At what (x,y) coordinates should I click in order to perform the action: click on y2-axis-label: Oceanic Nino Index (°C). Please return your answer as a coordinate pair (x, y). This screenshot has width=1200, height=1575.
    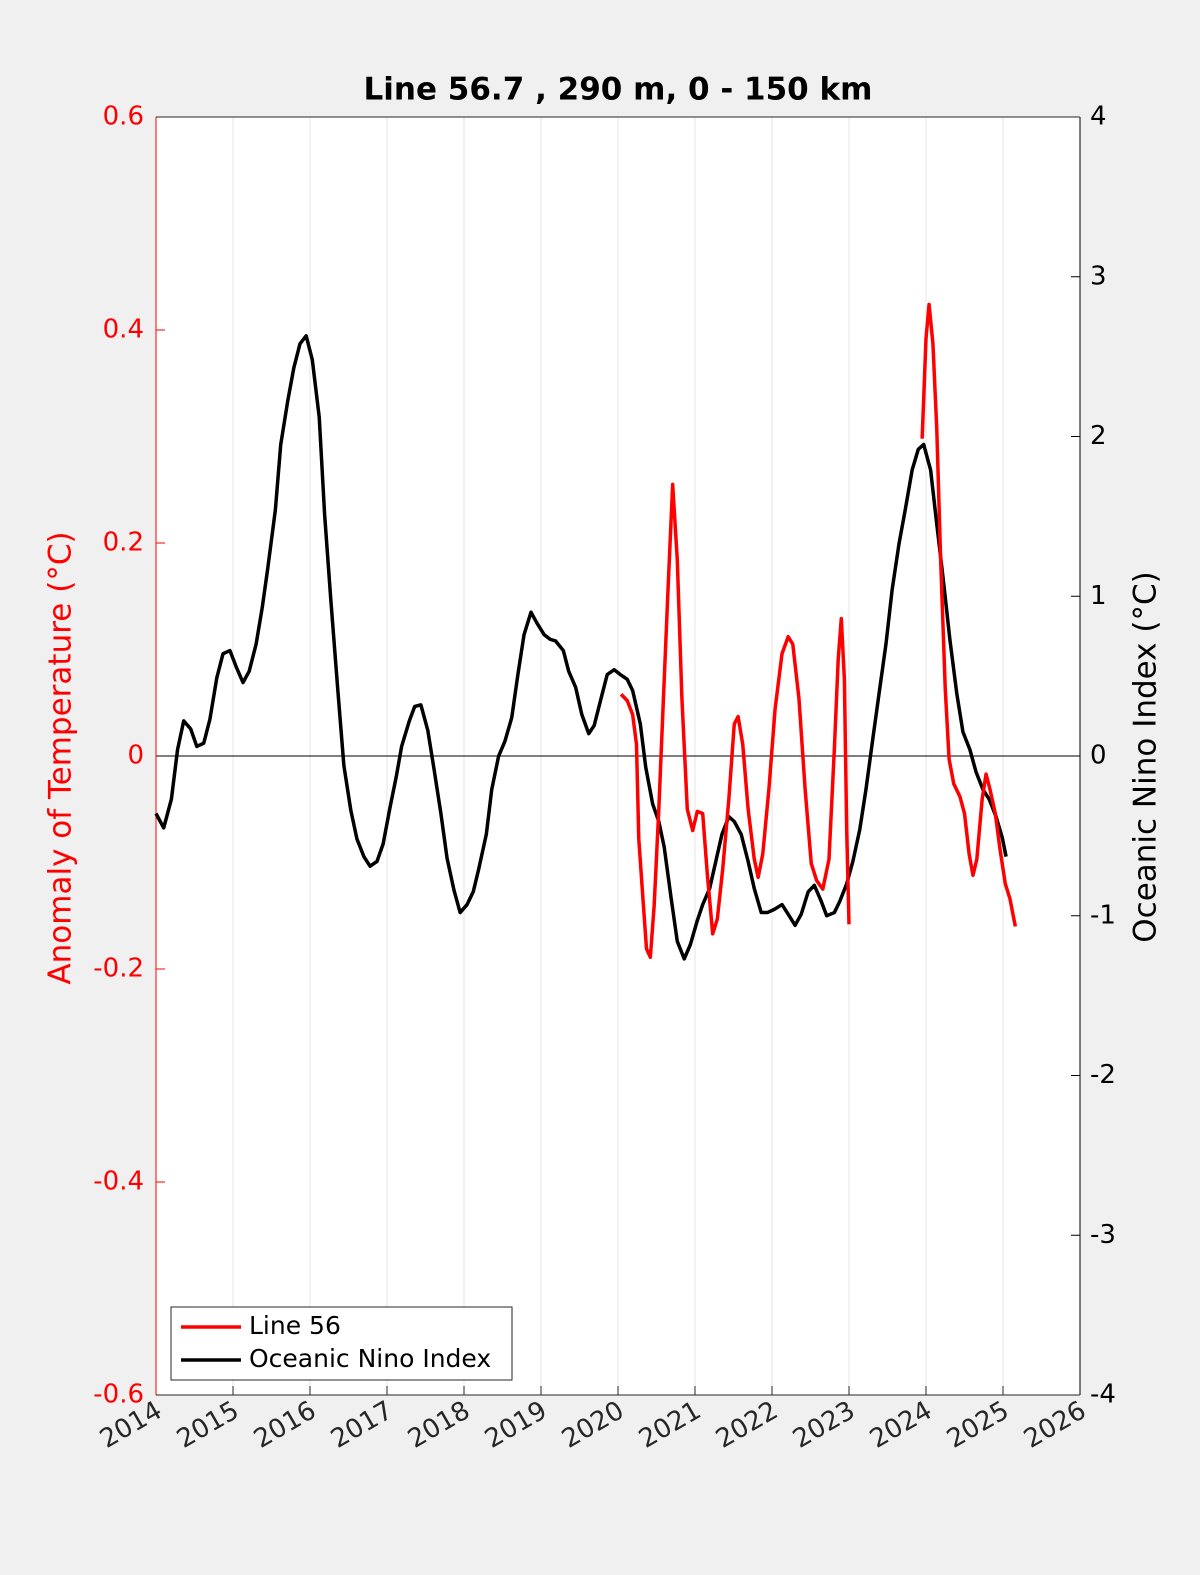
    Looking at the image, I should click on (1146, 756).